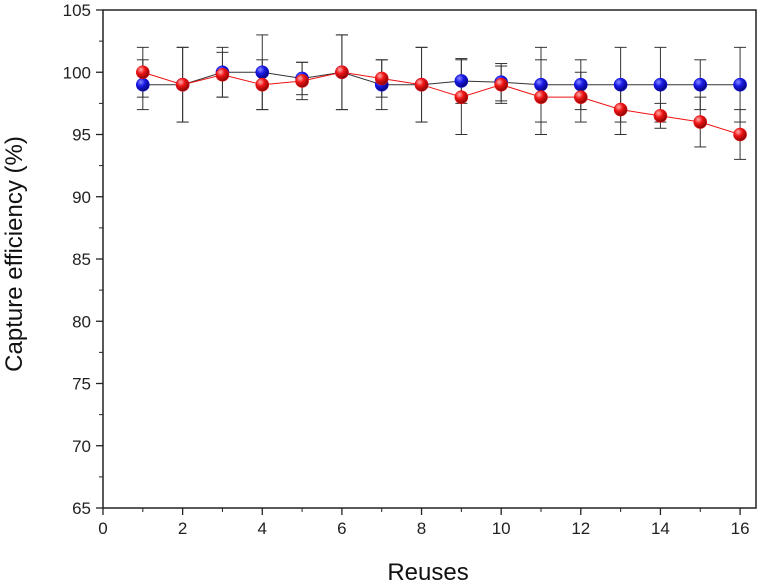 Image resolution: width=759 pixels, height=585 pixels. Describe the element at coordinates (81, 508) in the screenshot. I see `y-tick-label: 65` at that location.